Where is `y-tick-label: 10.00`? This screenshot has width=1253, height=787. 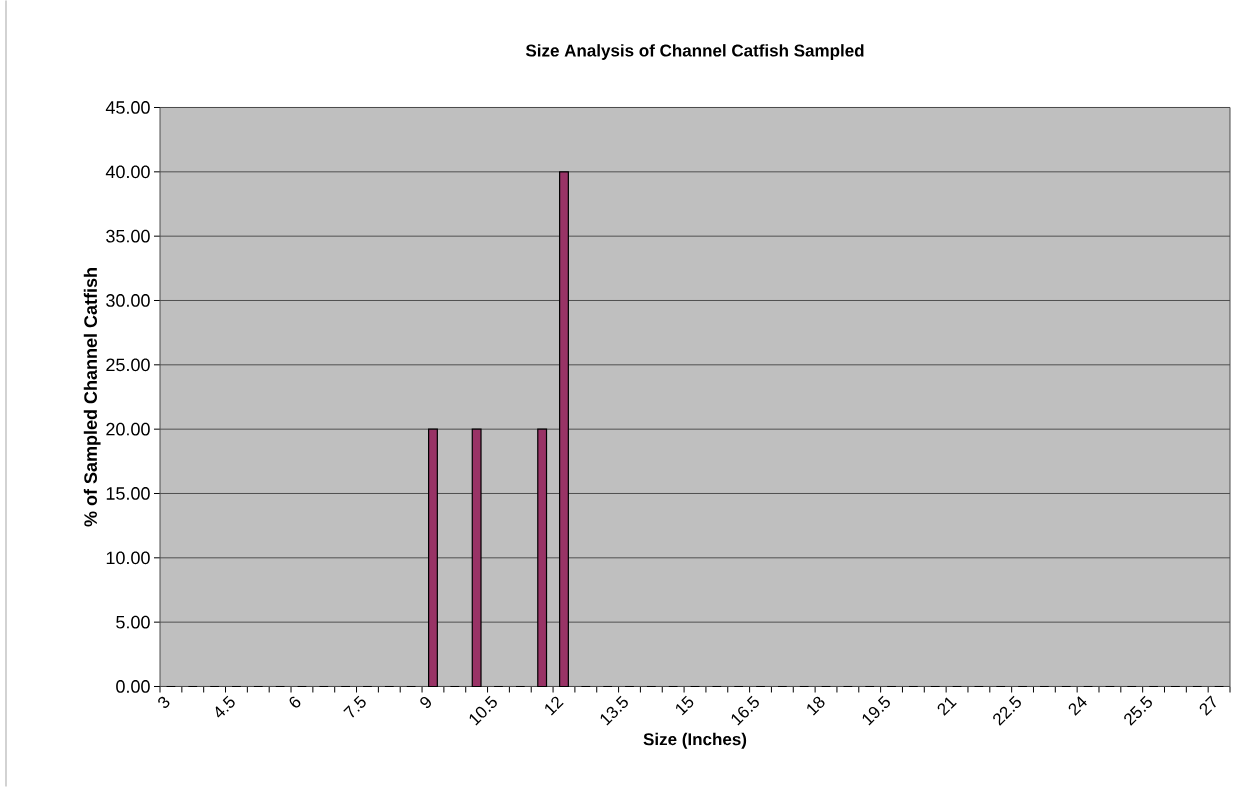 y-tick-label: 10.00 is located at coordinates (128, 558).